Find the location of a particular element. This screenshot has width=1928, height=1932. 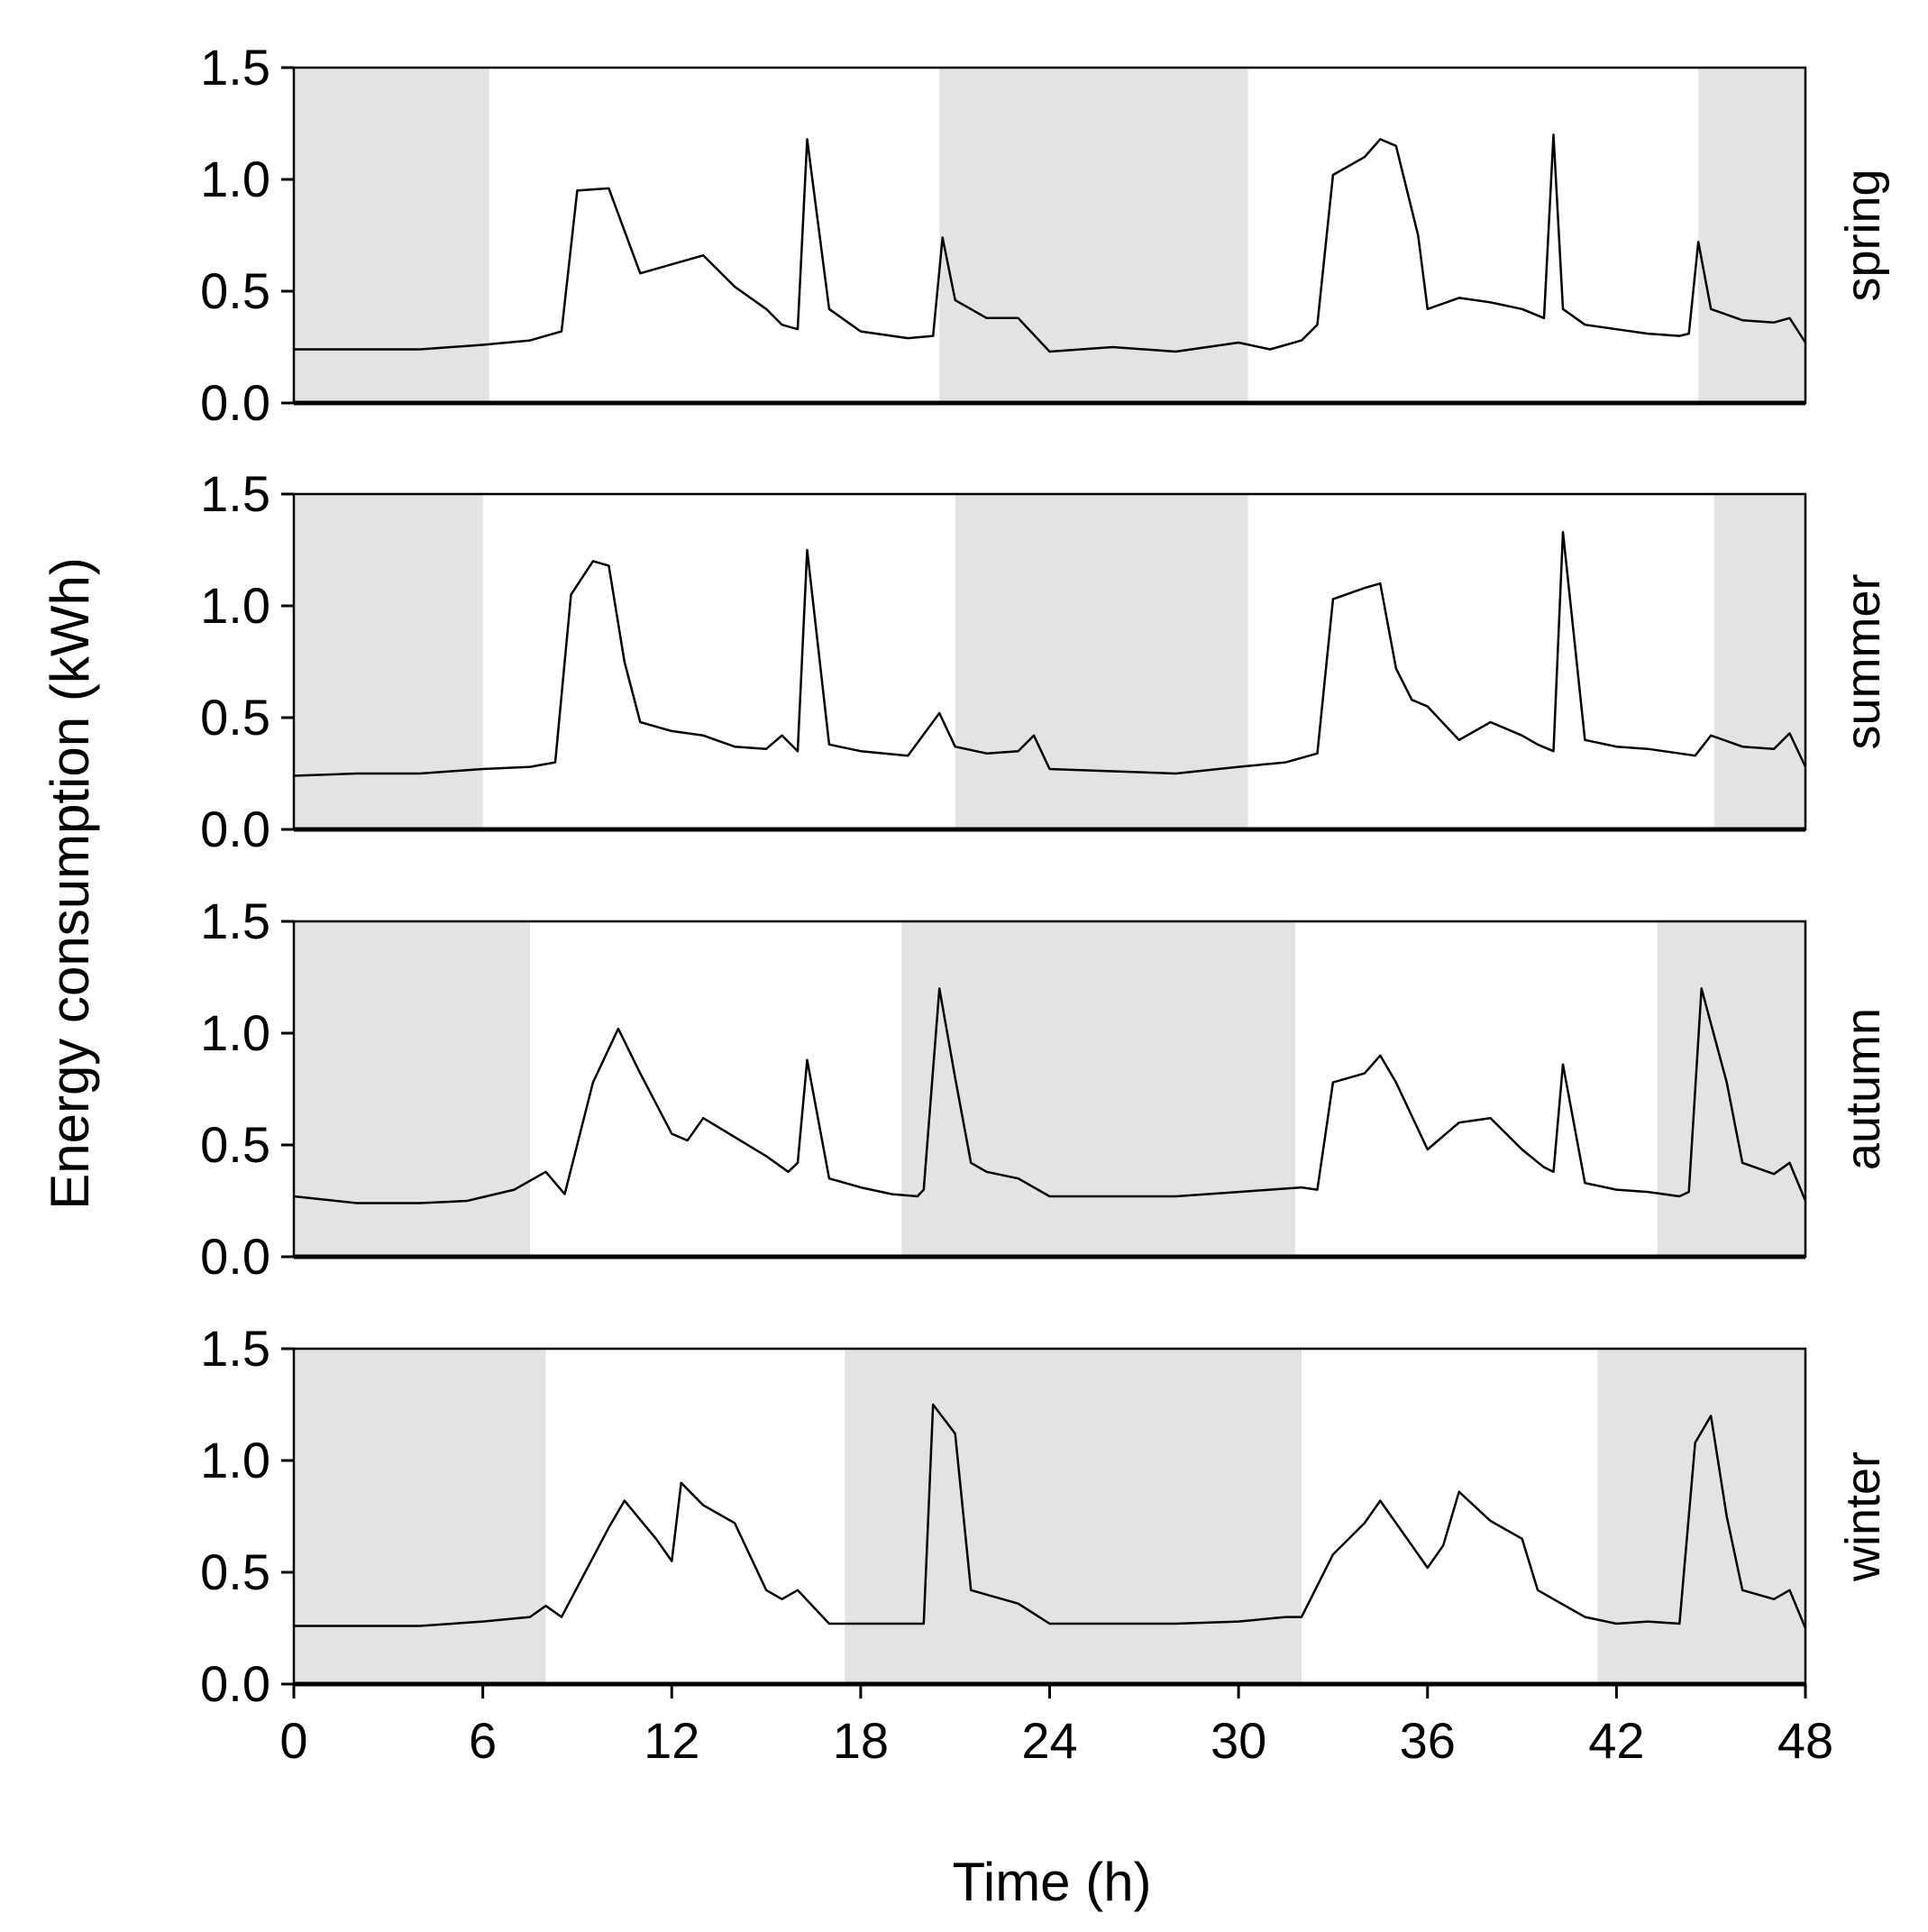

series-line-summer is located at coordinates (1050, 654).